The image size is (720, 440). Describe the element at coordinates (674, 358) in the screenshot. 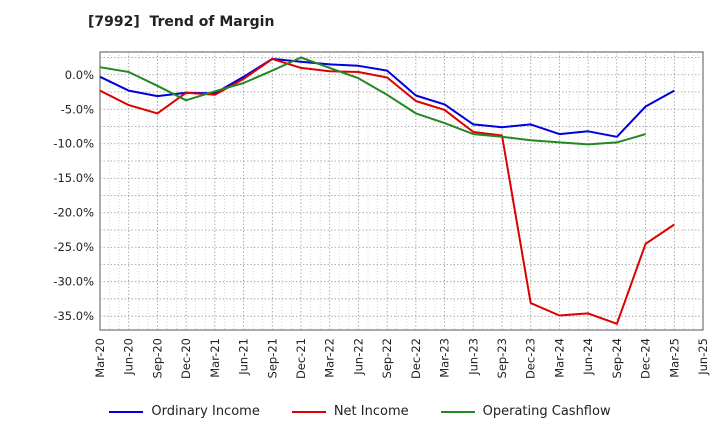

I see `x-tick-label: Mar-25` at that location.